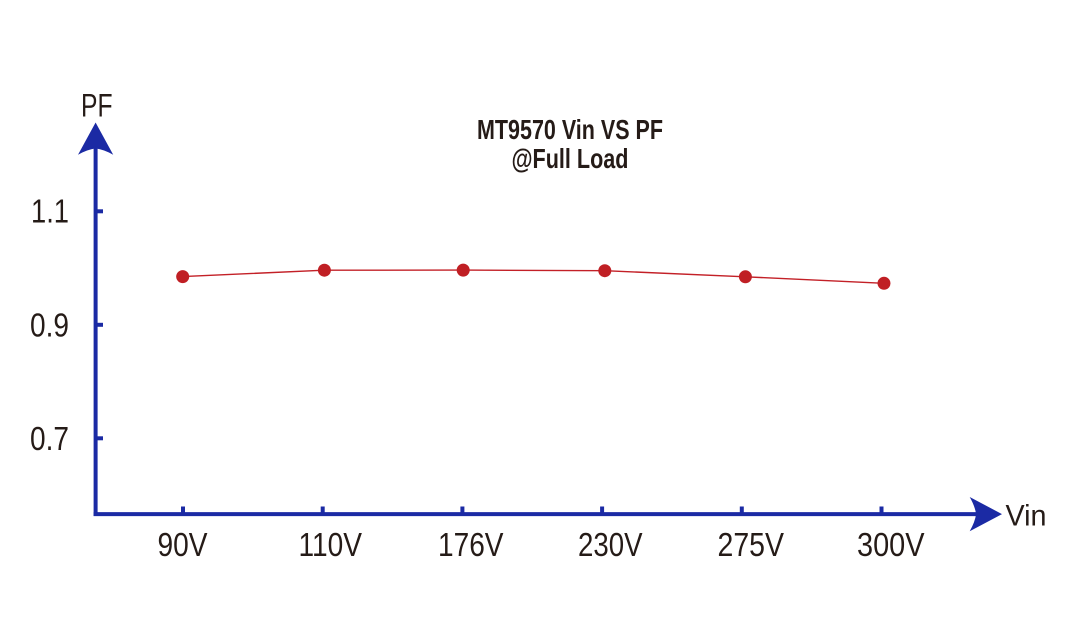 The image size is (1080, 627). Describe the element at coordinates (1026, 516) in the screenshot. I see `svg-text: Vin` at that location.